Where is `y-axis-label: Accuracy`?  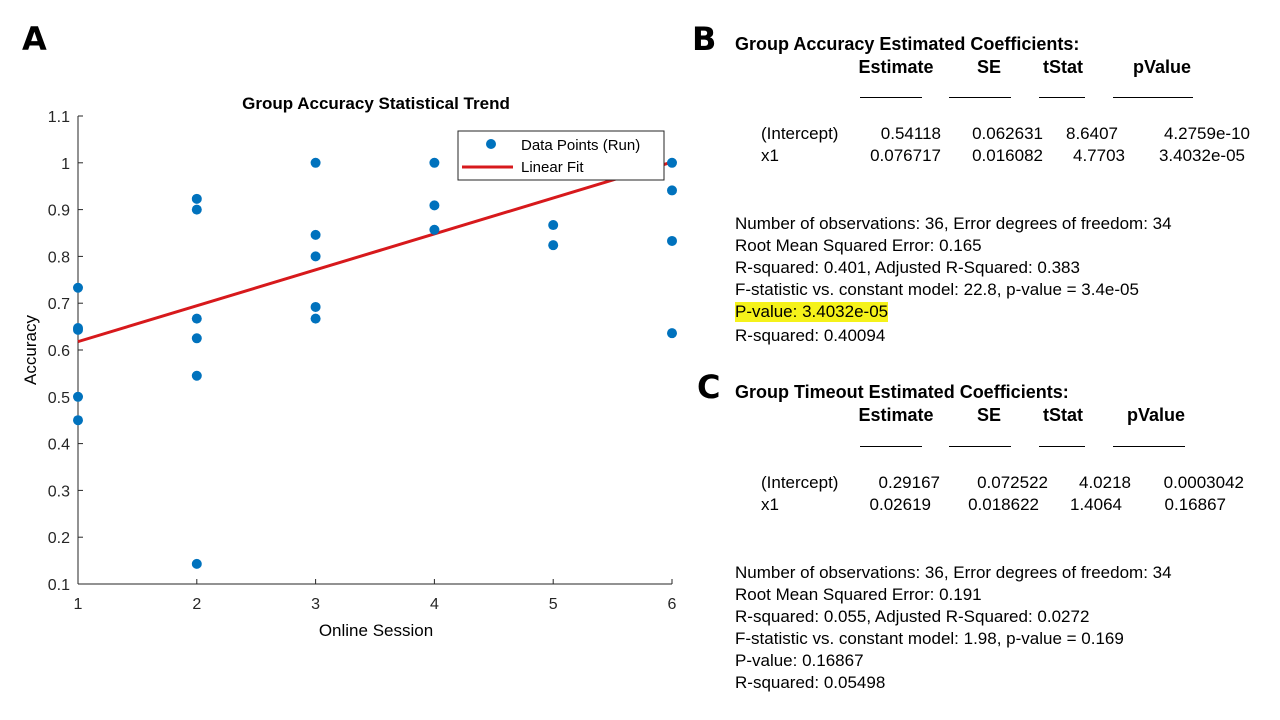
y-axis-label: Accuracy is located at coordinates (30, 350).